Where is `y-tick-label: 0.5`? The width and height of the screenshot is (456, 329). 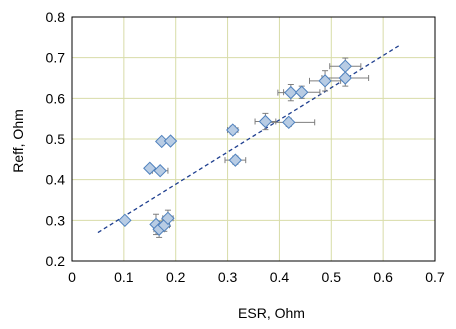 y-tick-label: 0.5 is located at coordinates (56, 139).